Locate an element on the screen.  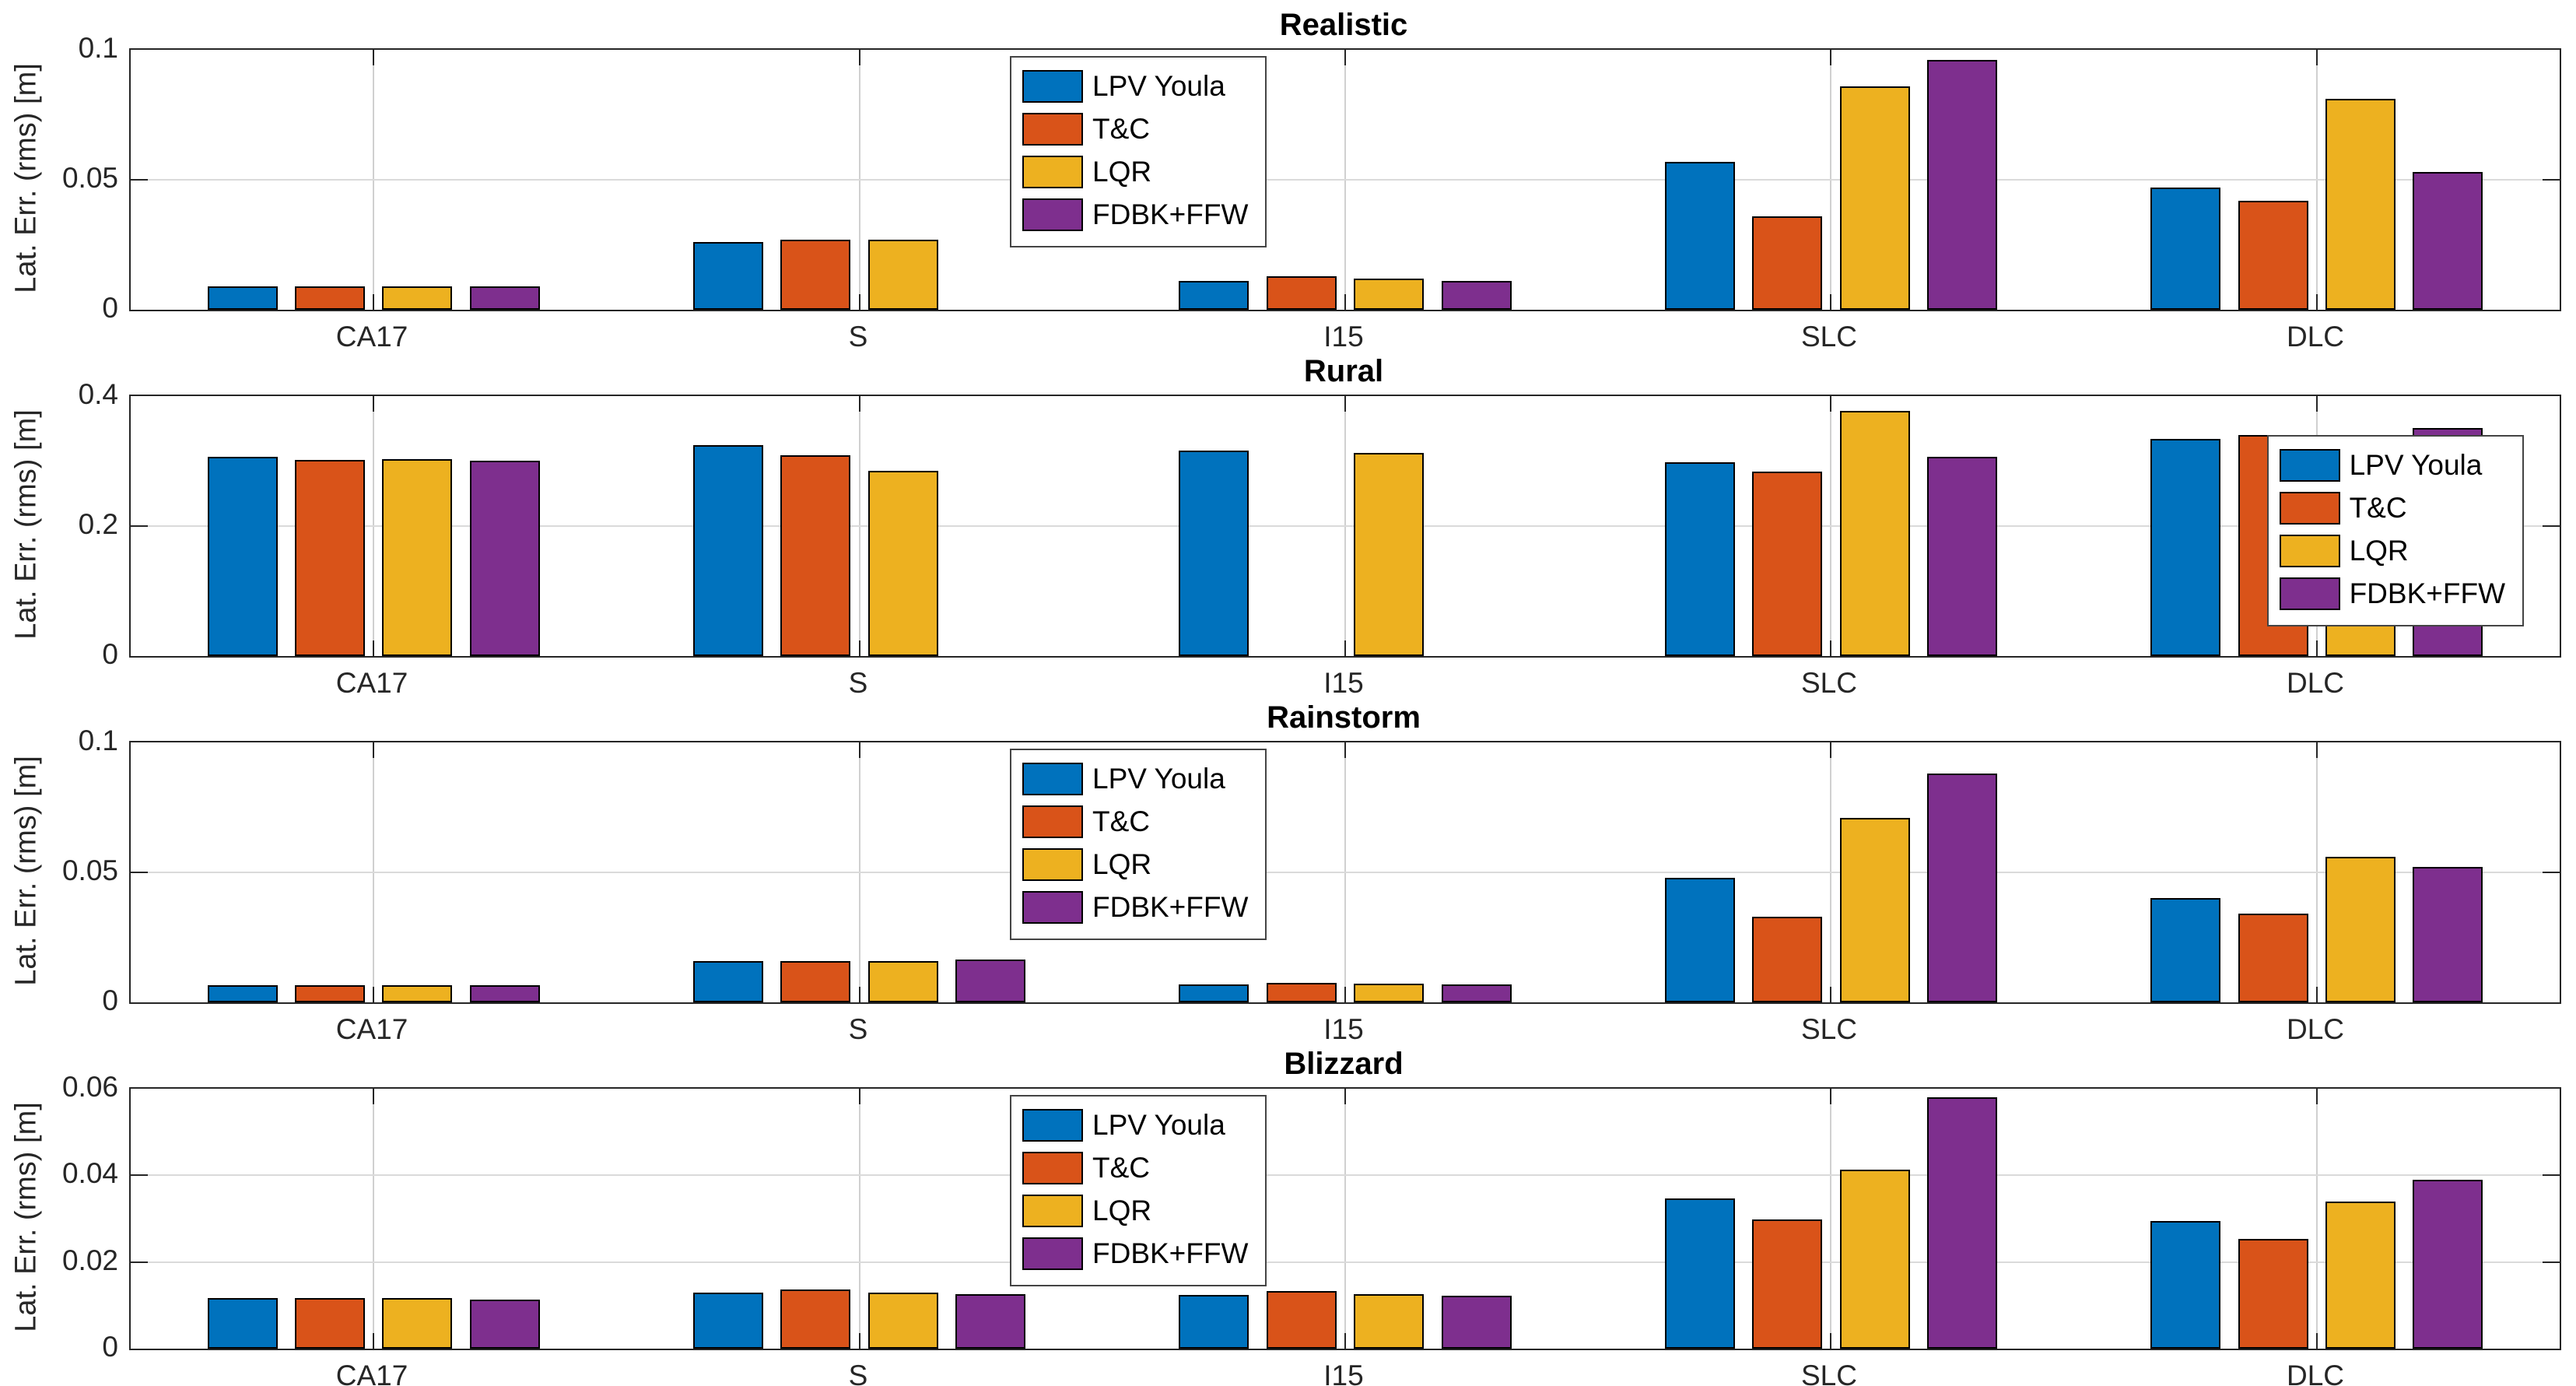
legend-rainstorm: LPV Youla T&C LQR FDBK+FFW is located at coordinates (1138, 844).